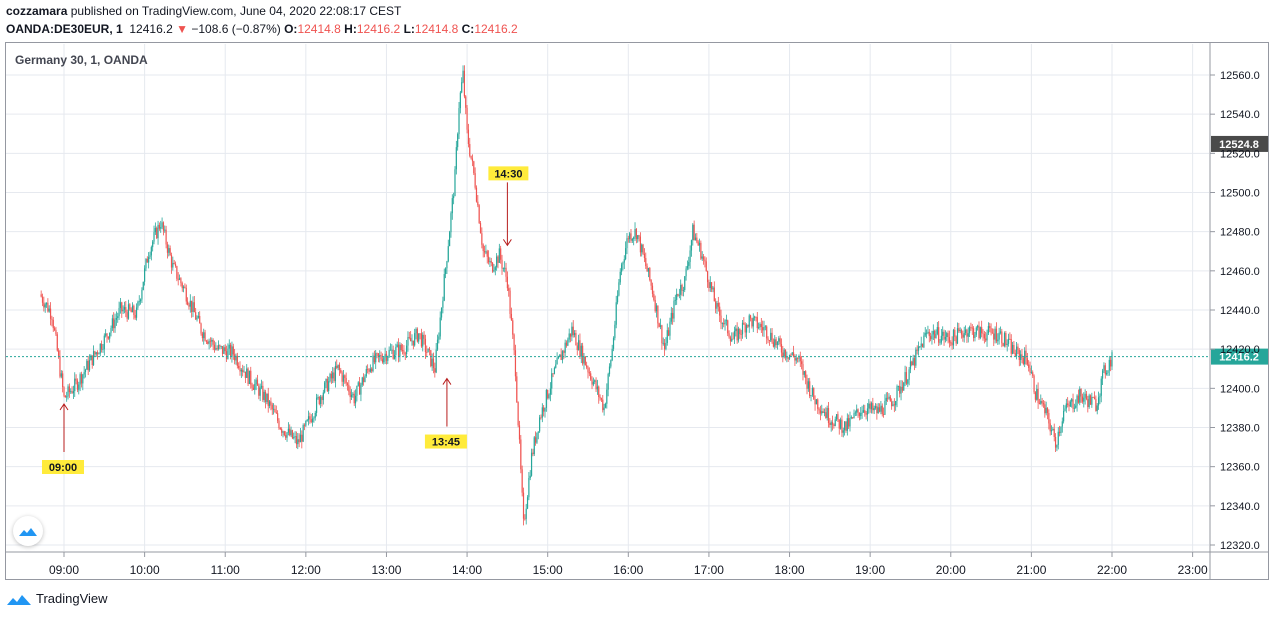  Describe the element at coordinates (1240, 115) in the screenshot. I see `y-tick-label: 12540.0` at that location.